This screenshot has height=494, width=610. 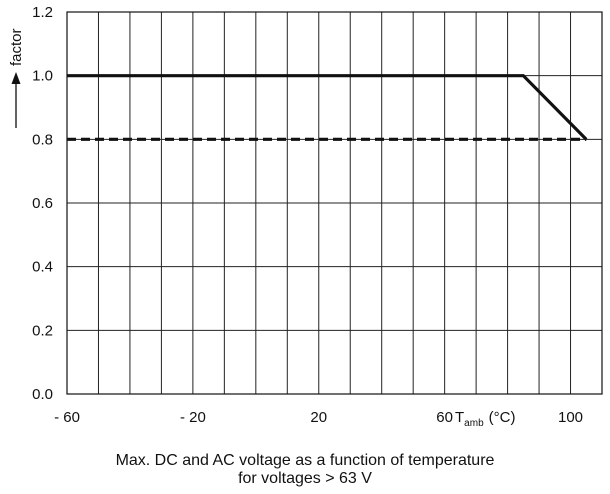 What do you see at coordinates (42, 267) in the screenshot?
I see `y-tick-label: 0.4` at bounding box center [42, 267].